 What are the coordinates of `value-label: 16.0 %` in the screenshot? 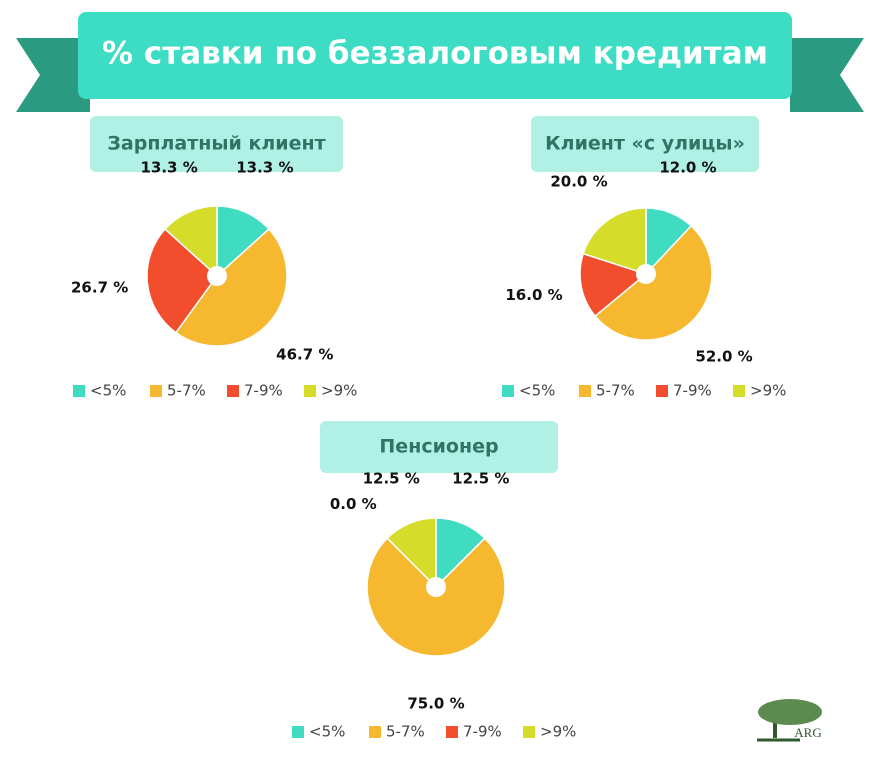 It's located at (533, 295).